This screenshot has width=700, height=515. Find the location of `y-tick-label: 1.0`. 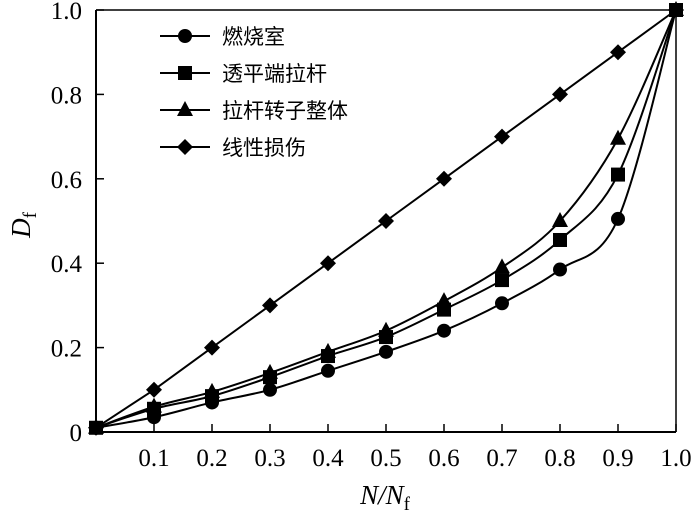

y-tick-label: 1.0 is located at coordinates (66, 12).